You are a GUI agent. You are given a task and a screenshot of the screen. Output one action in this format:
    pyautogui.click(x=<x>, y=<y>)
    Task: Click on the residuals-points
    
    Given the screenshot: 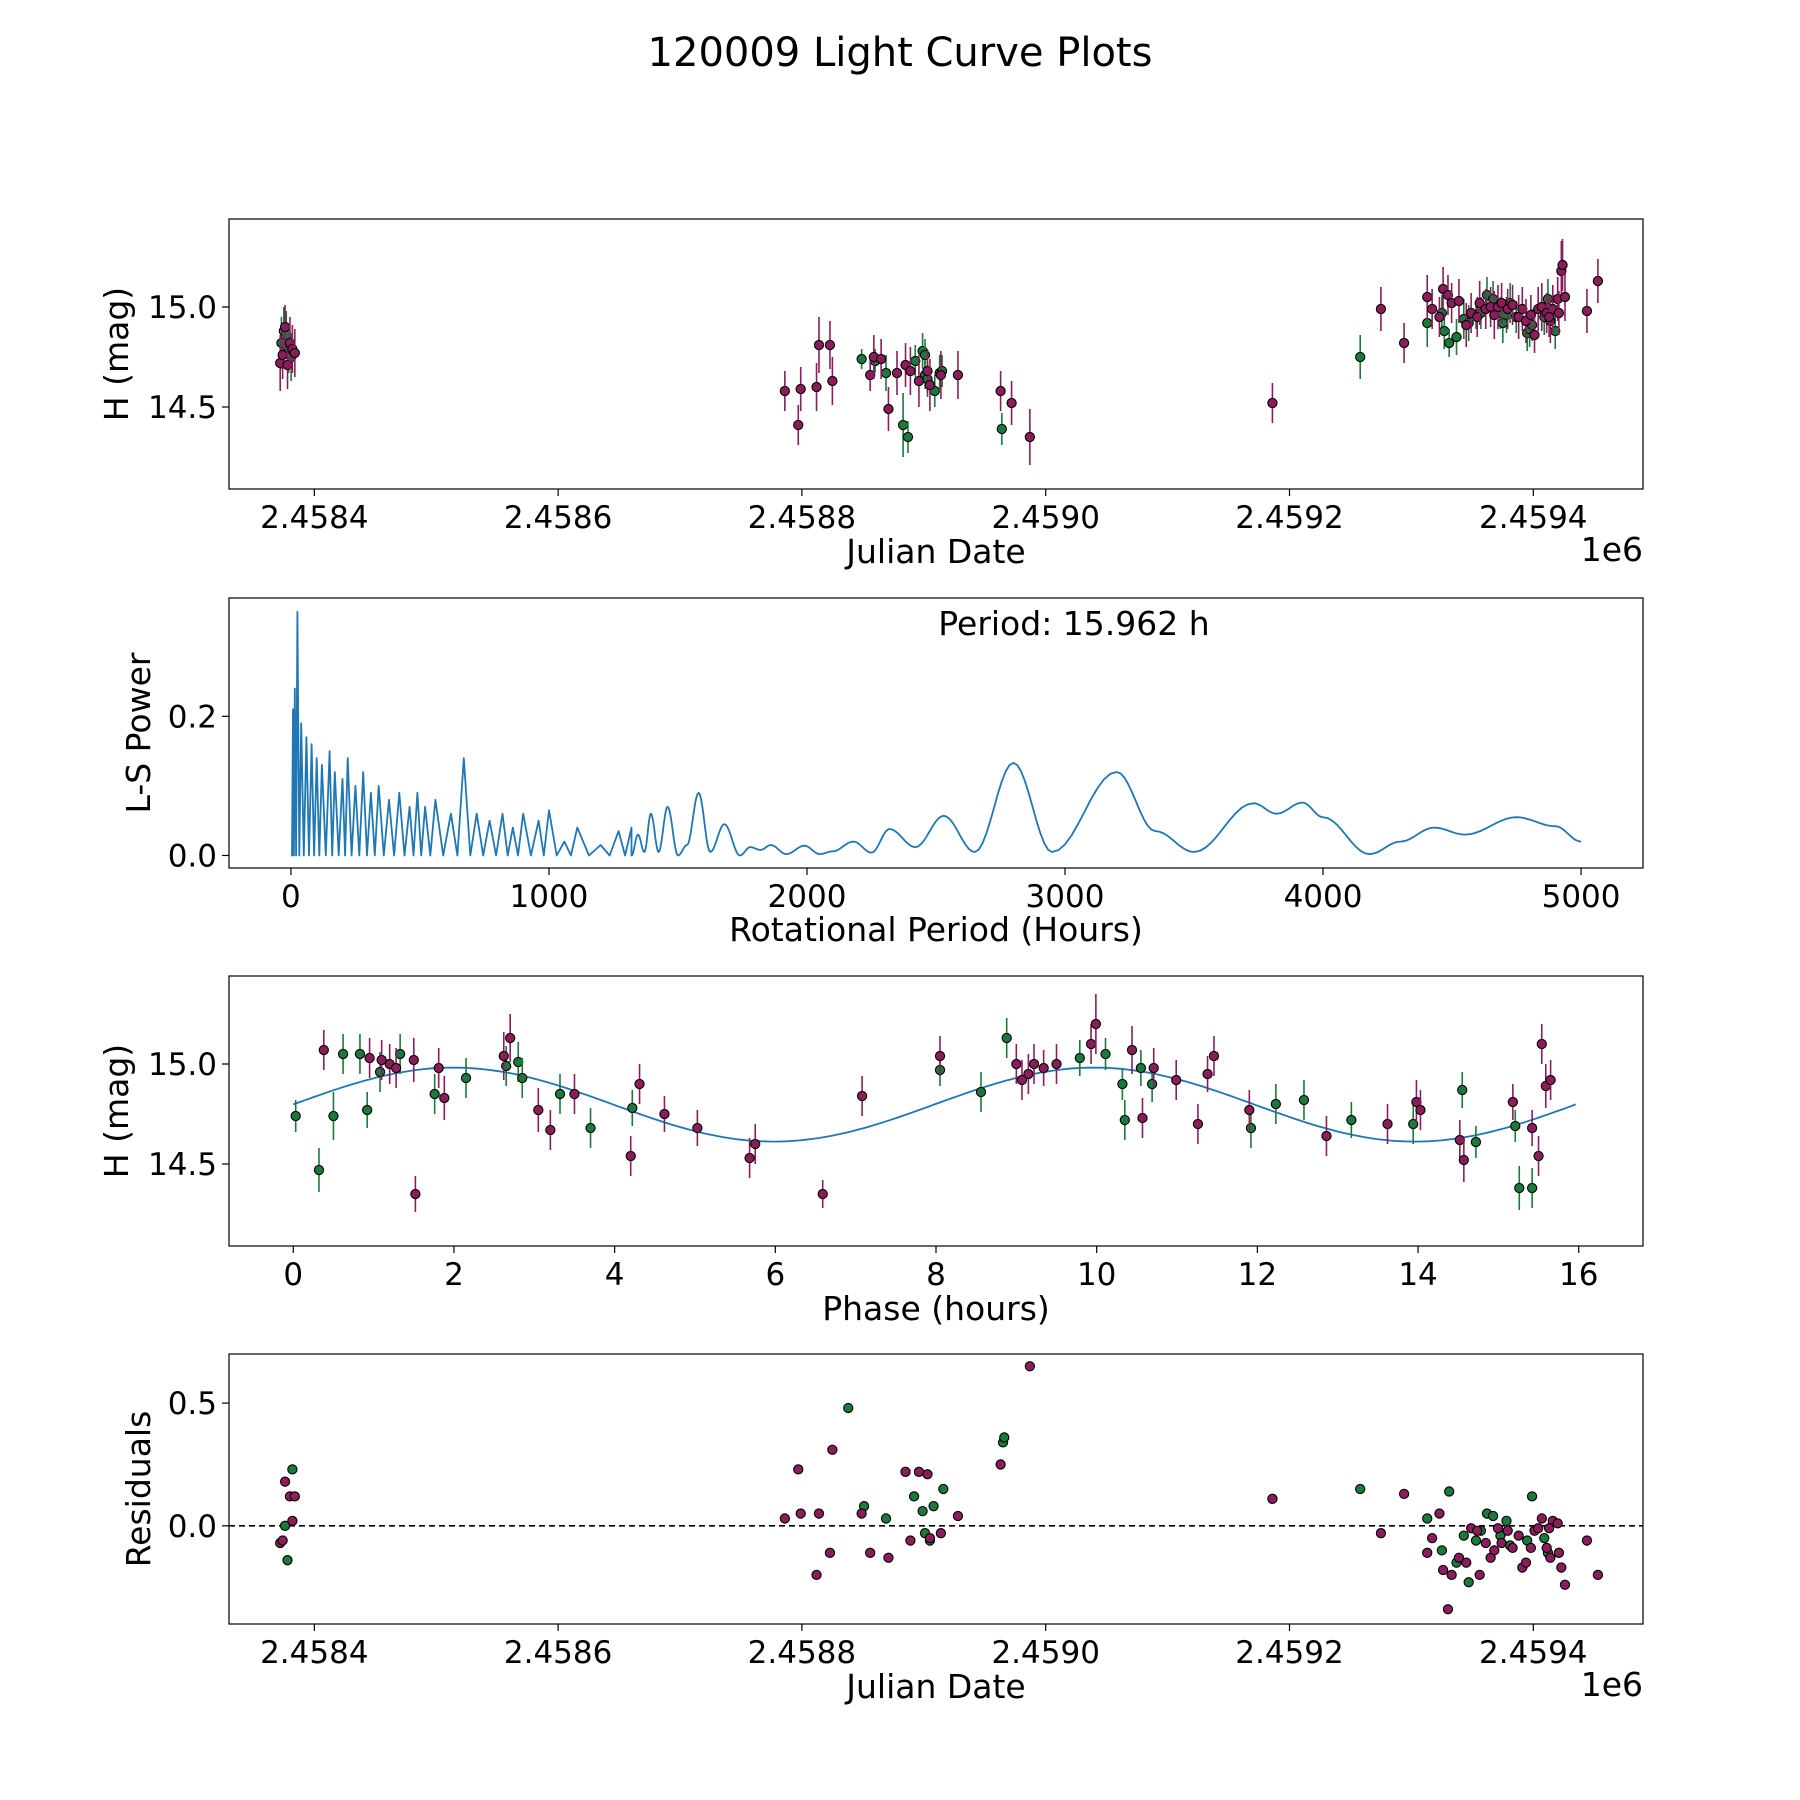 What is the action you would take?
    pyautogui.click(x=936, y=1488)
    